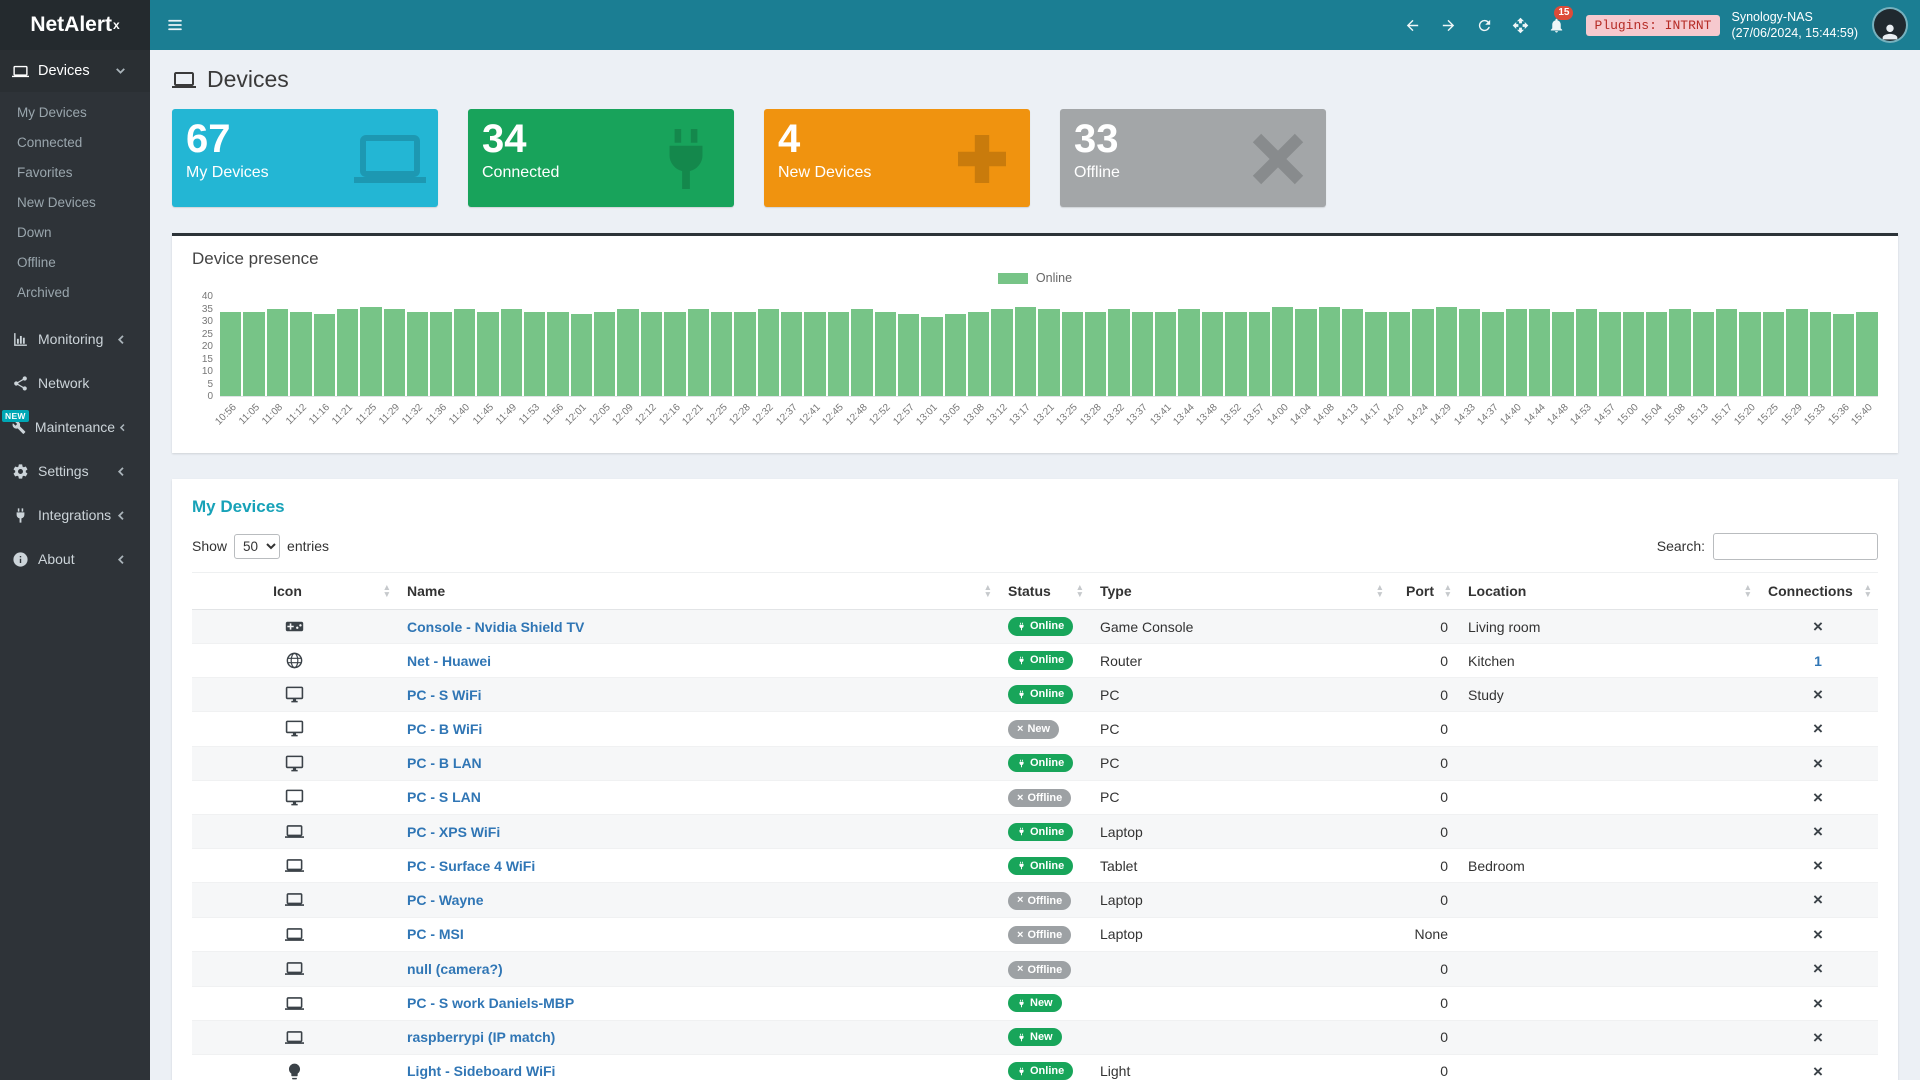  What do you see at coordinates (294, 1071) in the screenshot?
I see `bulb-icon` at bounding box center [294, 1071].